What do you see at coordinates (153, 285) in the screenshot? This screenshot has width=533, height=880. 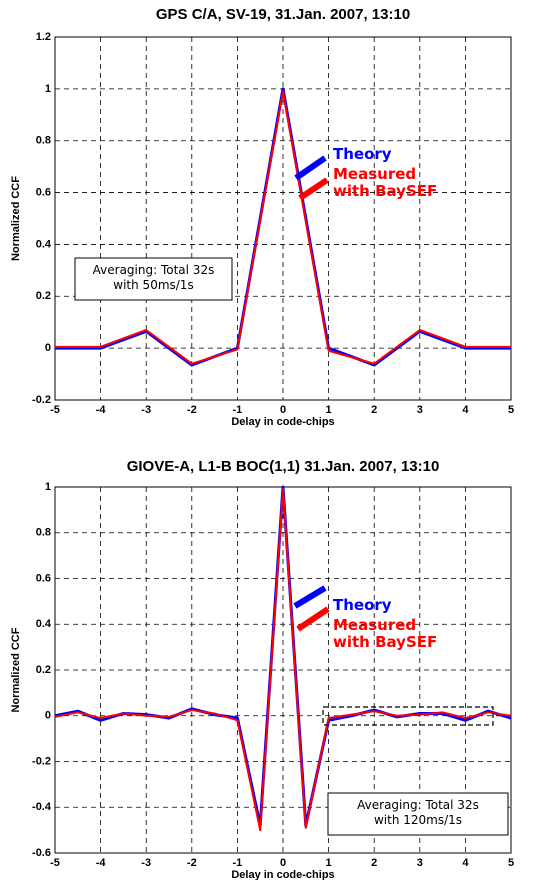 I see `annotation-line: with 50ms/1s` at bounding box center [153, 285].